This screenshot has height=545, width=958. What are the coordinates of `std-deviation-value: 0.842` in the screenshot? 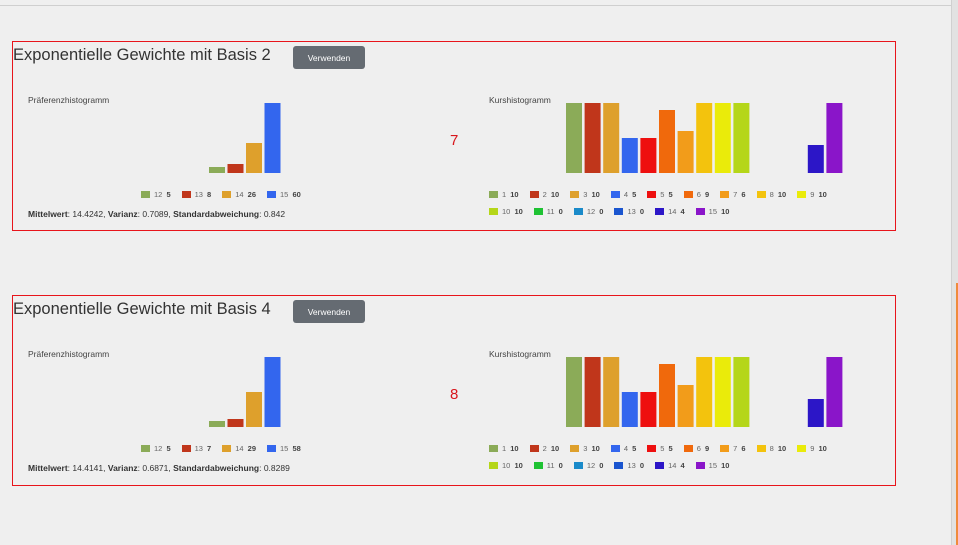 It's located at (274, 214).